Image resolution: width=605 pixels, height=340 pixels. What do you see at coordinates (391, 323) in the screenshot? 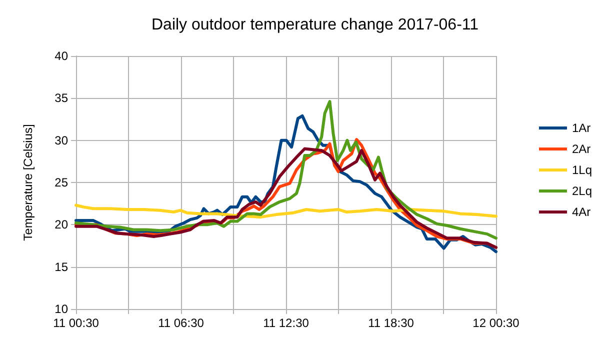
I see `x-tick-label: 11 18:30` at bounding box center [391, 323].